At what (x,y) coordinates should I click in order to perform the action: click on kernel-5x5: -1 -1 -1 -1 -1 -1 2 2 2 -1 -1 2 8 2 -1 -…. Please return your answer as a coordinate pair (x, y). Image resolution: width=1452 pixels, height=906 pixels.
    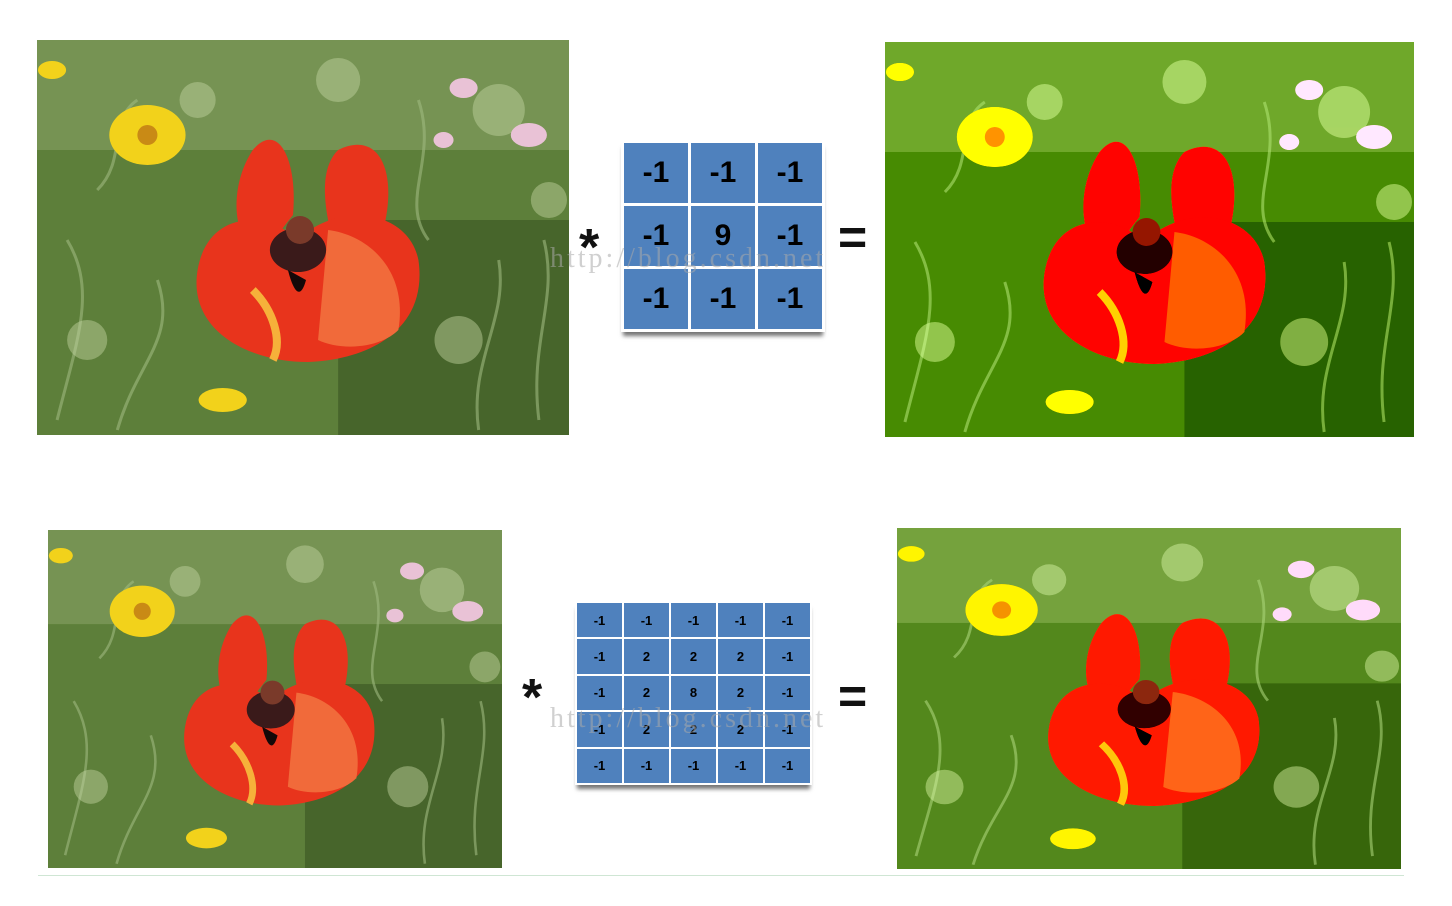
    Looking at the image, I should click on (693, 693).